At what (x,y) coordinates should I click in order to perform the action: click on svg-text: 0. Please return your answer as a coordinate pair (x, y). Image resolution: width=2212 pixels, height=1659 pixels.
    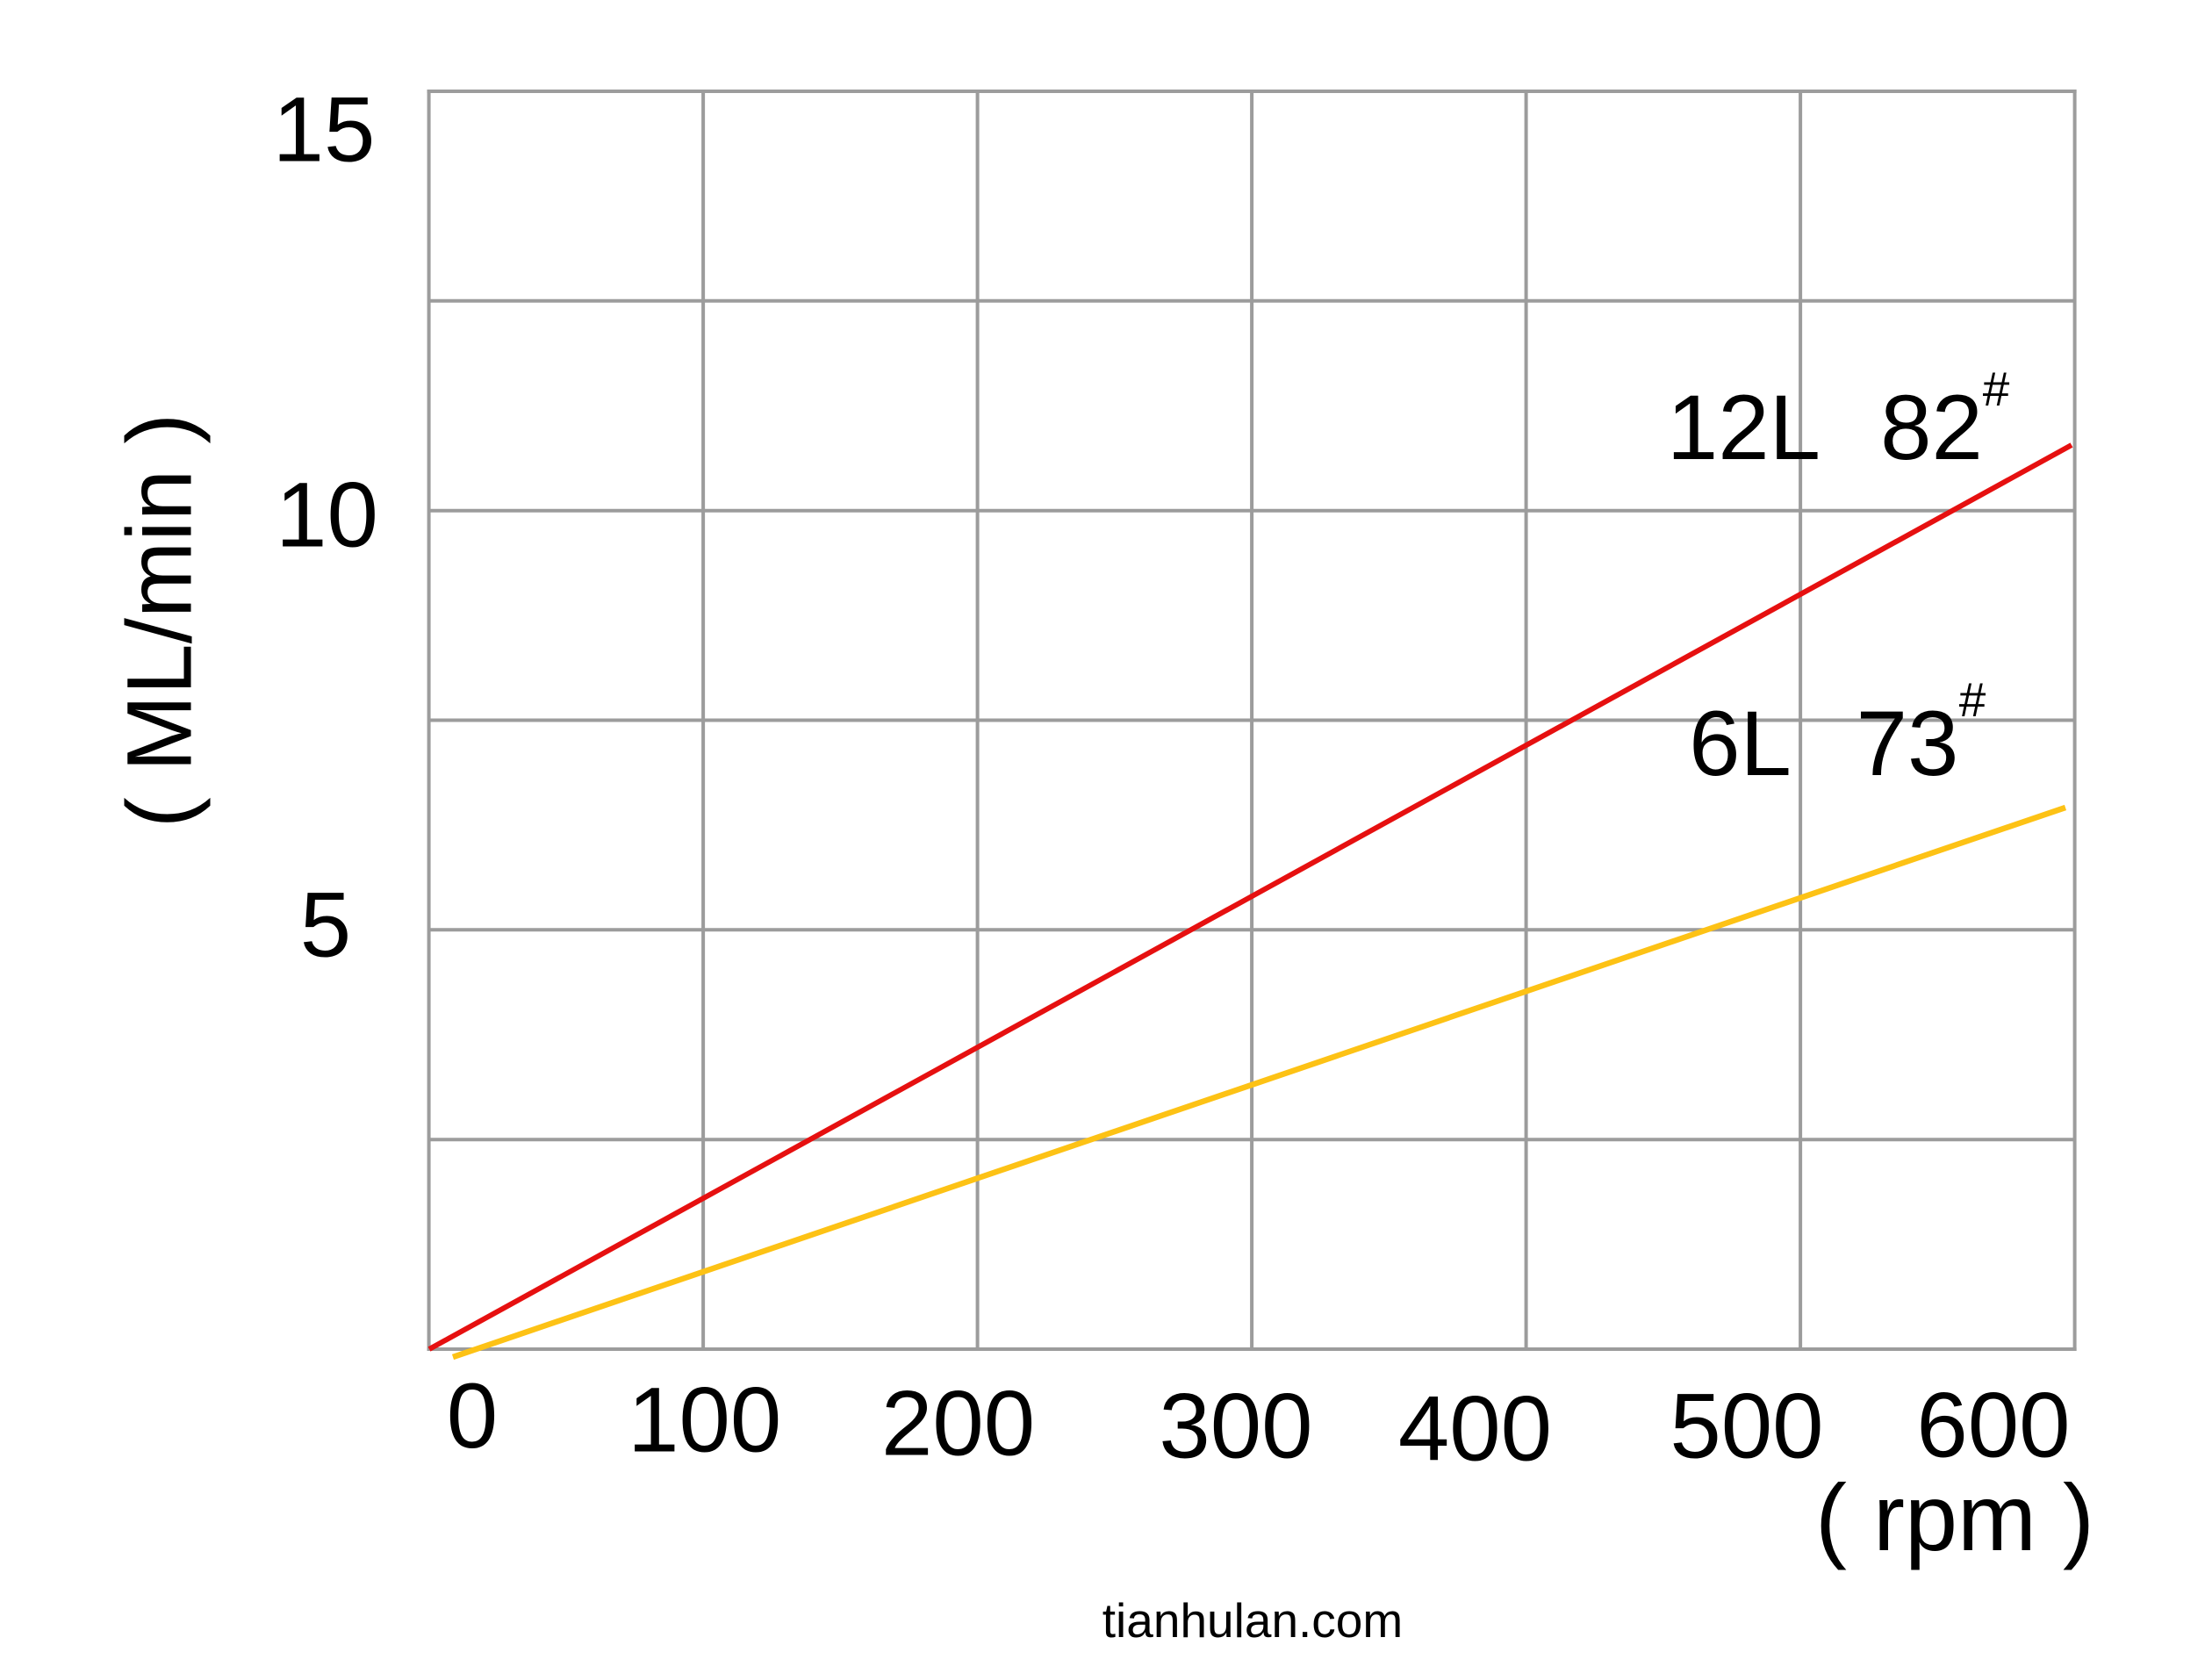
    Looking at the image, I should click on (473, 1416).